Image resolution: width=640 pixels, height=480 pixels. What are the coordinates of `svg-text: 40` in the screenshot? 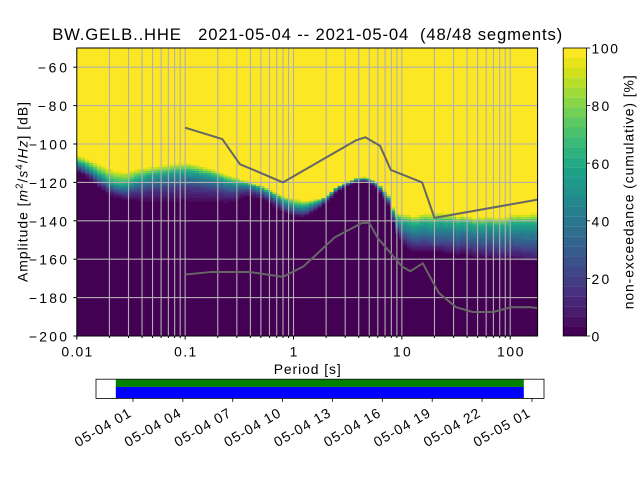 It's located at (601, 221).